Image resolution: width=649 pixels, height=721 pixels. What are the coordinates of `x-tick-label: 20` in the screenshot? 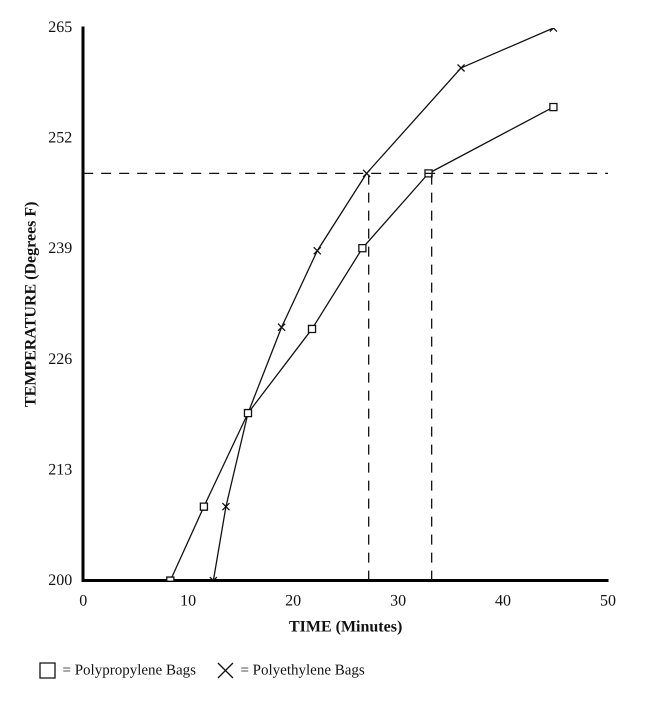 It's located at (293, 601).